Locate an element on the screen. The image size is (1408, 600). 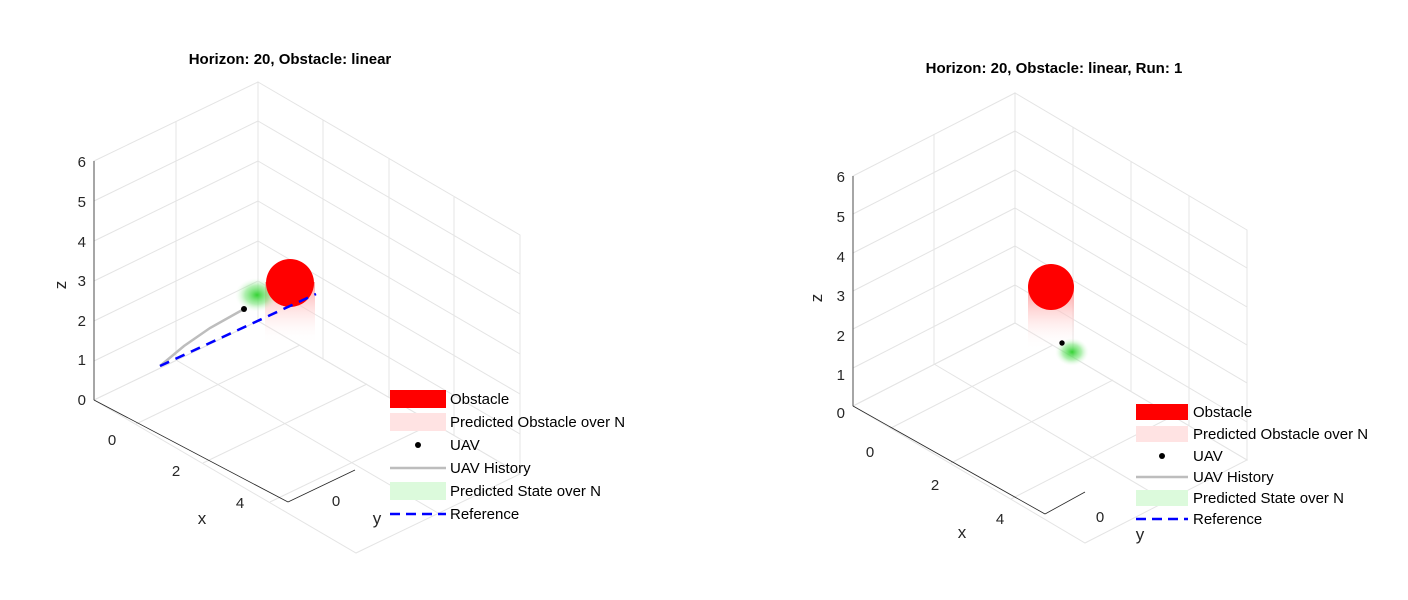
plot-1-axes is located at coordinates (224, 332).